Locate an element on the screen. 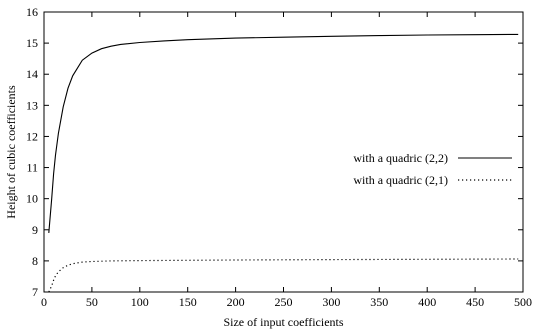  x-tick-label: 400 is located at coordinates (427, 302).